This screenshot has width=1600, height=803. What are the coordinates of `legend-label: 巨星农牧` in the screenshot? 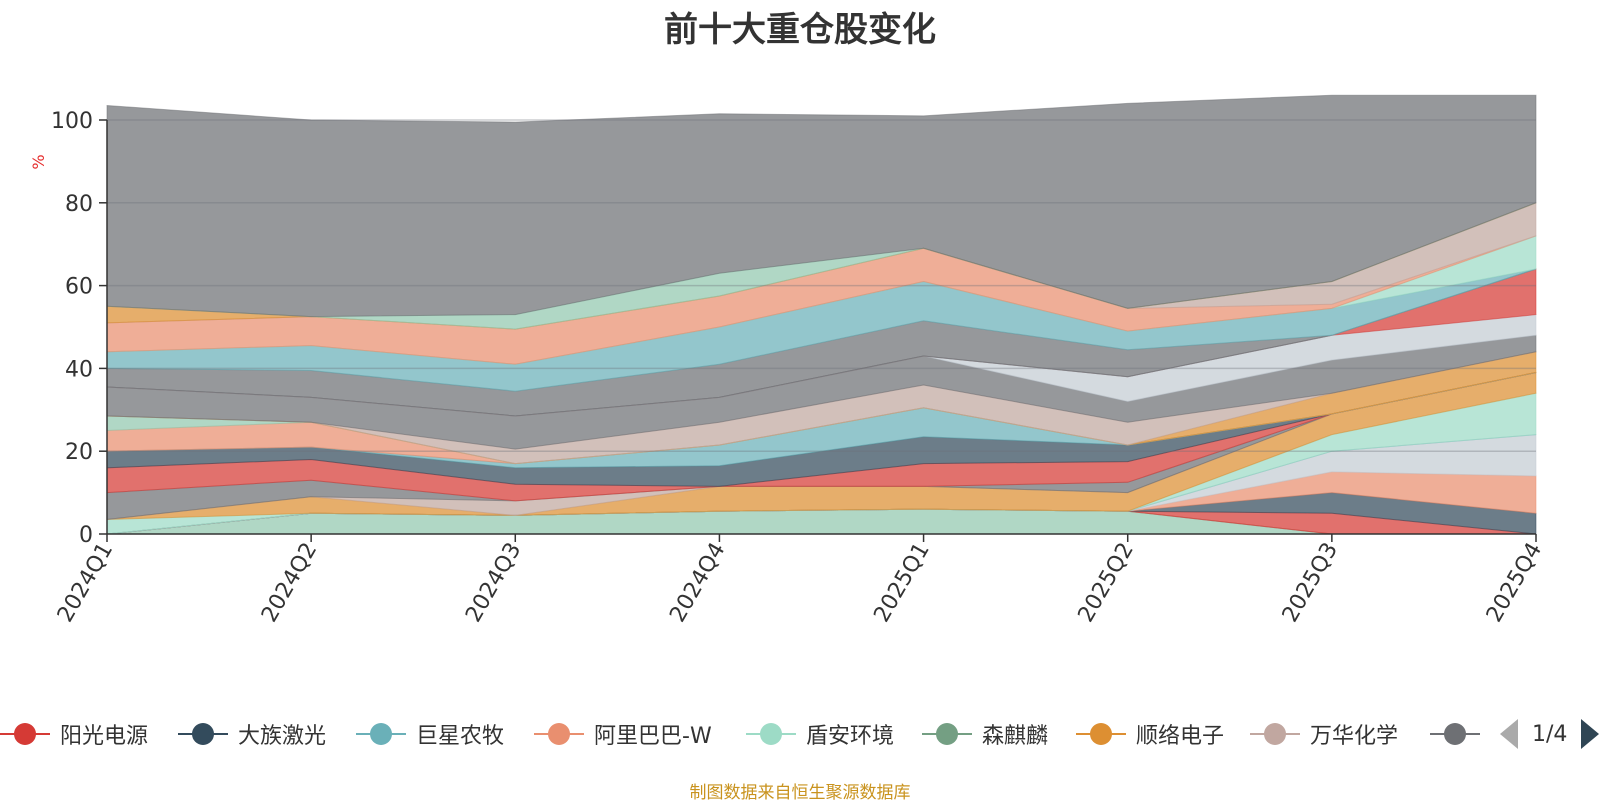 It's located at (460, 736).